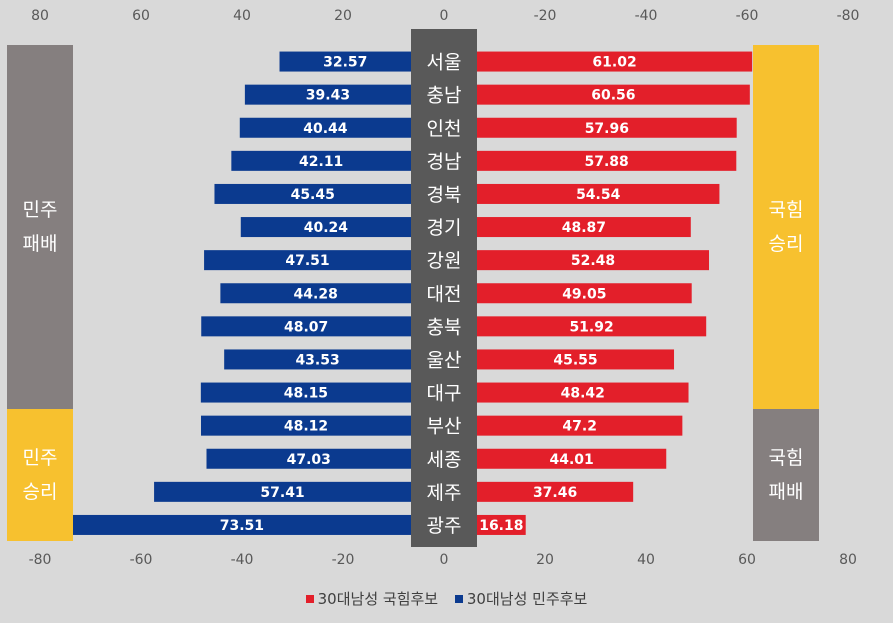  What do you see at coordinates (40, 475) in the screenshot?
I see `side-label-left-bottom: 민주 승리` at bounding box center [40, 475].